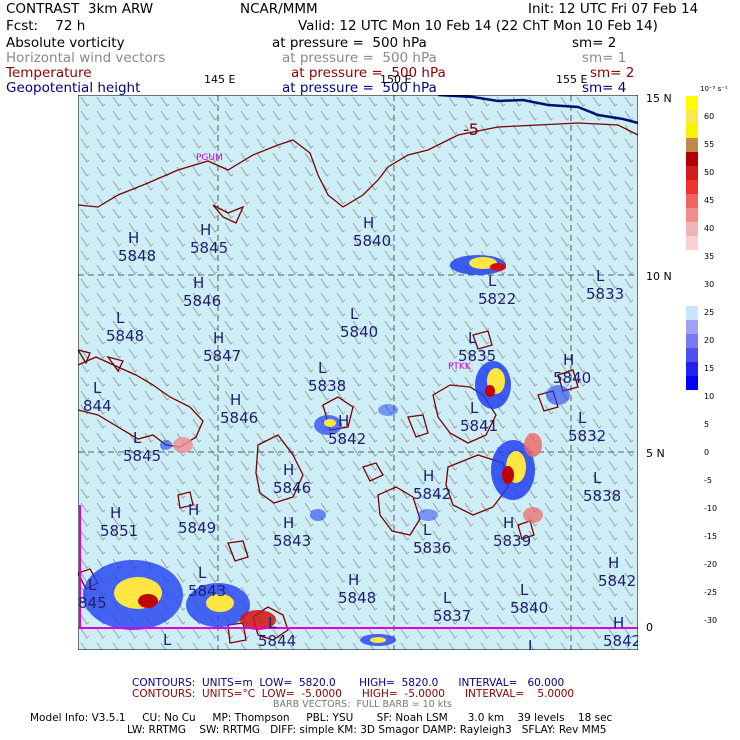  What do you see at coordinates (709, 284) in the screenshot?
I see `colorbar-label: 30` at bounding box center [709, 284].